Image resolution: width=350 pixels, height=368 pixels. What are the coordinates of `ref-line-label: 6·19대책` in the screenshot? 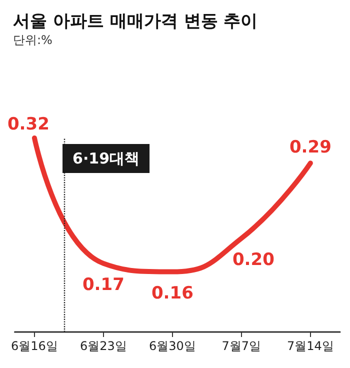 It's located at (106, 159).